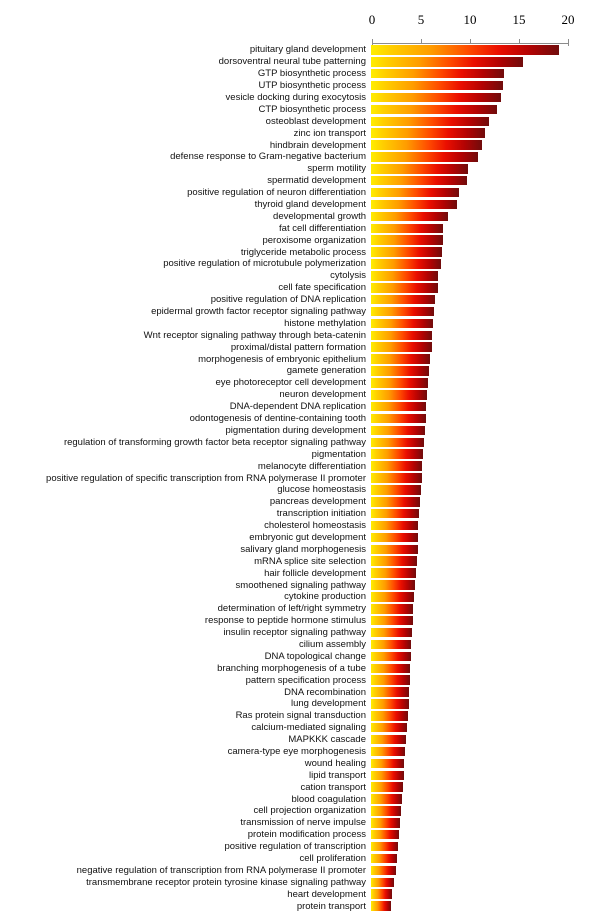  What do you see at coordinates (472, 29) in the screenshot?
I see `top-x-axis: 0 5 10 15 20` at bounding box center [472, 29].